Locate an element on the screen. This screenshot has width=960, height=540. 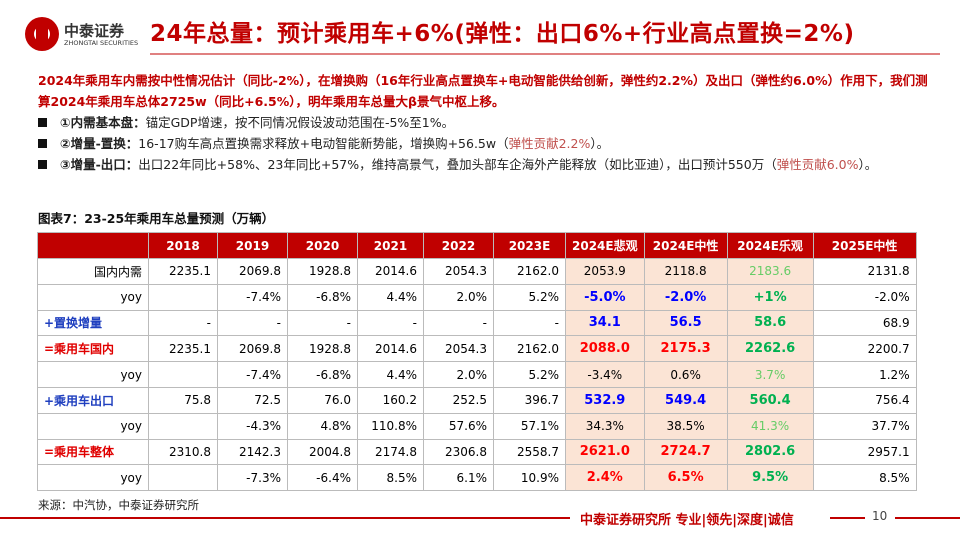
bullet-lead: ③增量-出口： is located at coordinates (99, 164).